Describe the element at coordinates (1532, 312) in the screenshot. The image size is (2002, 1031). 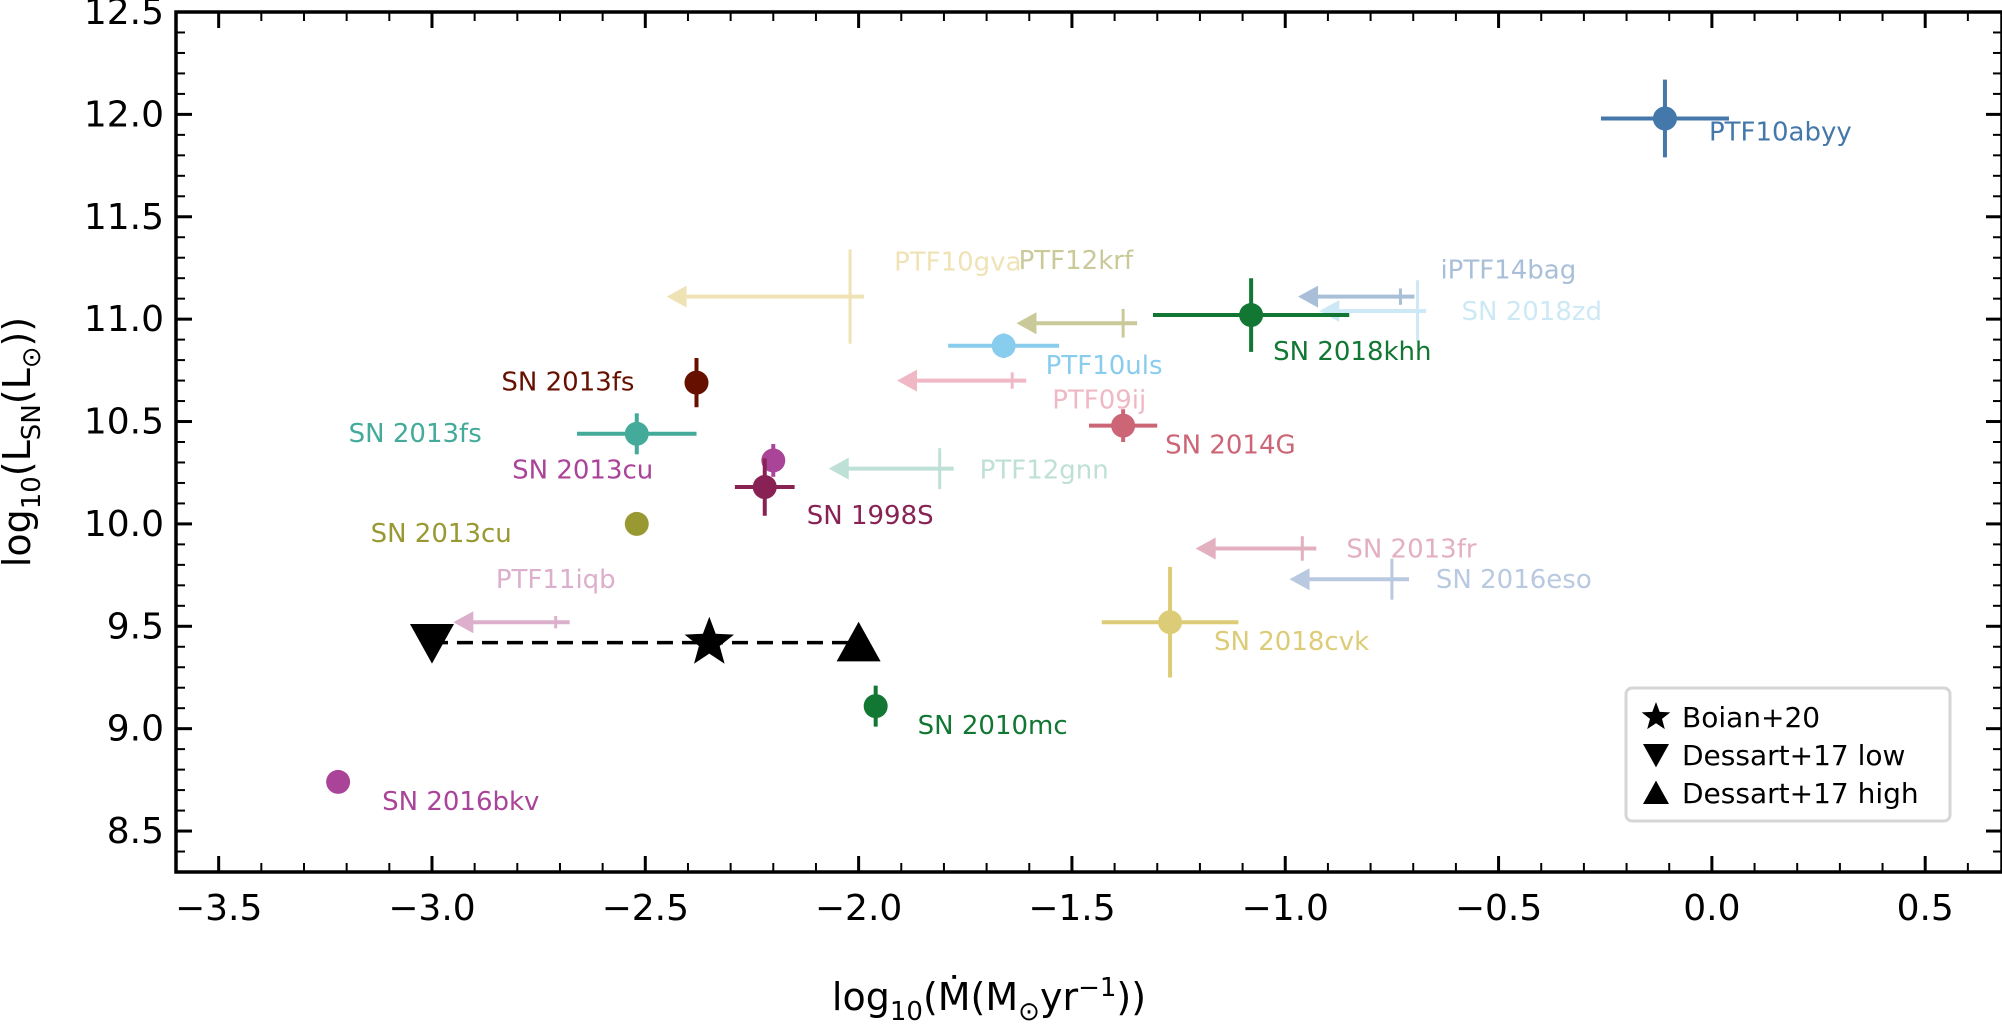
I see `label-sn-2018zd: SN 2018zd` at that location.